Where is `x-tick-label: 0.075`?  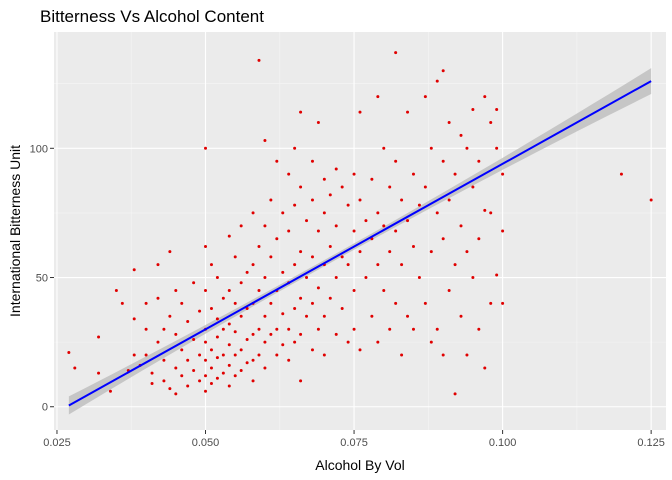
x-tick-label: 0.075 is located at coordinates (354, 443).